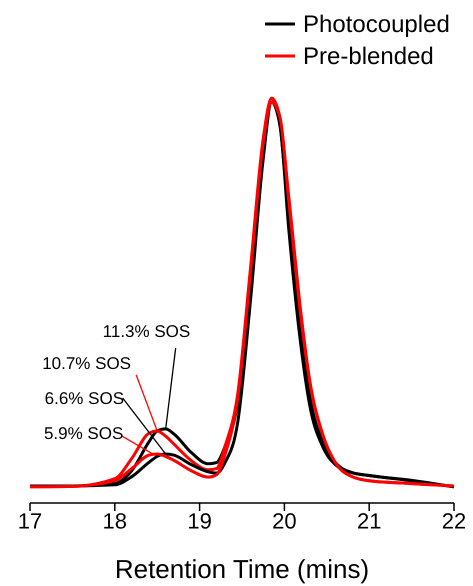  I want to click on x-axis-title: Retention Time (mins), so click(242, 569).